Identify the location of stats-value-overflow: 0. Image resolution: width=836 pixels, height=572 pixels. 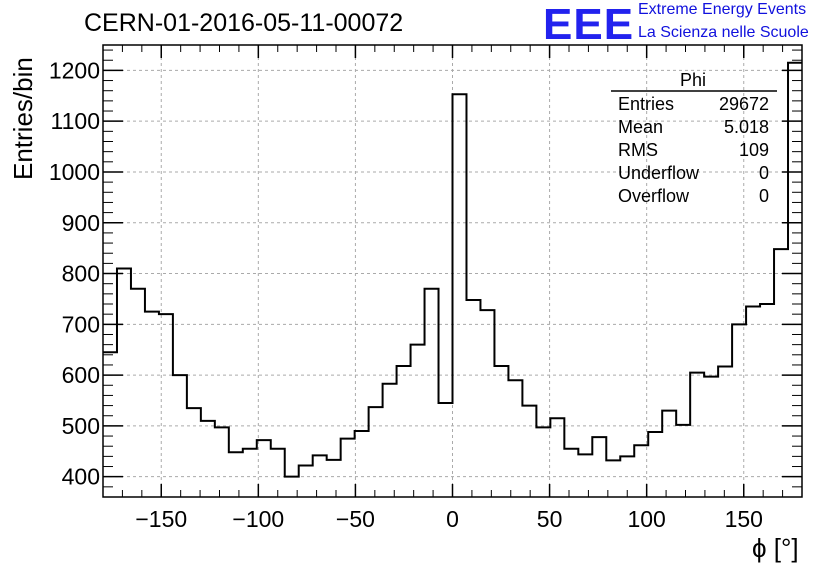
(764, 196).